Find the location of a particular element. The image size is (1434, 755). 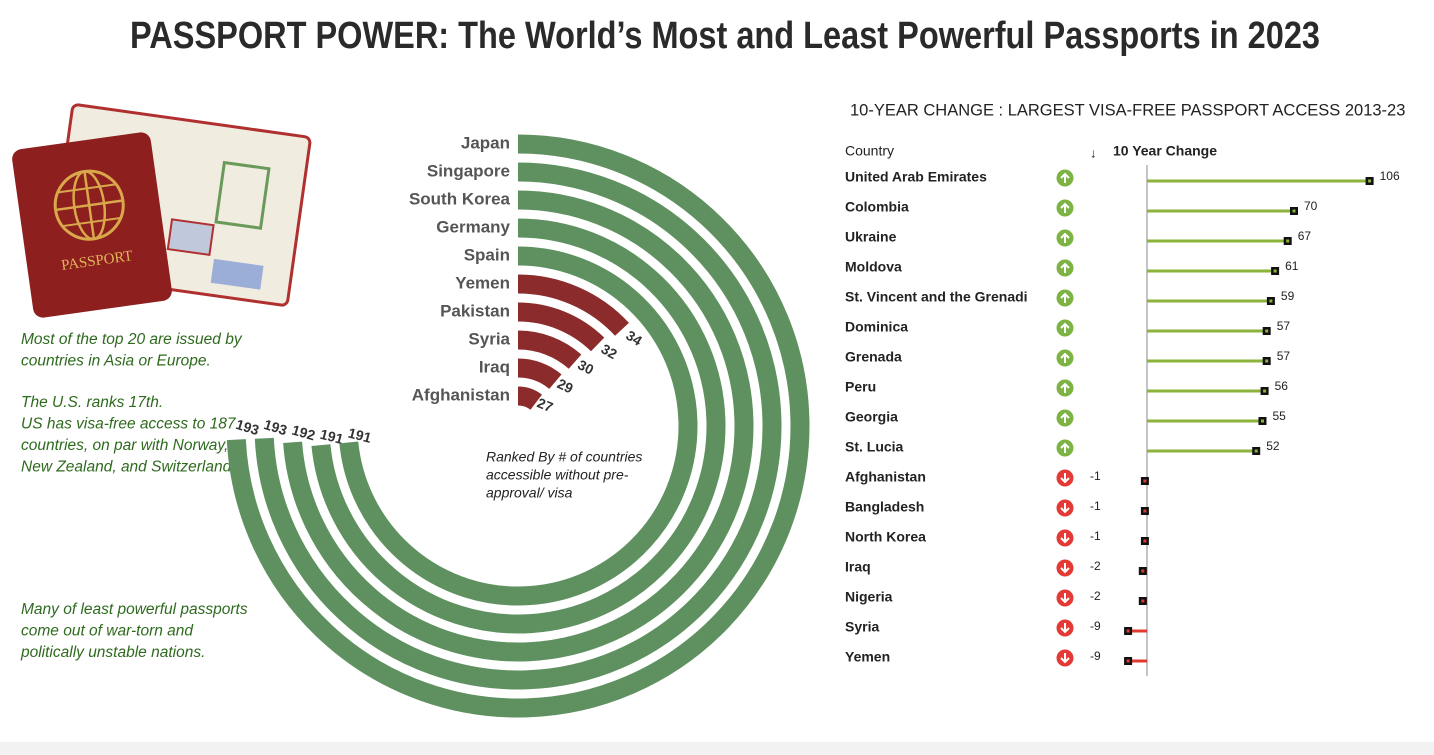

chart-note: approval/ visa is located at coordinates (529, 493).